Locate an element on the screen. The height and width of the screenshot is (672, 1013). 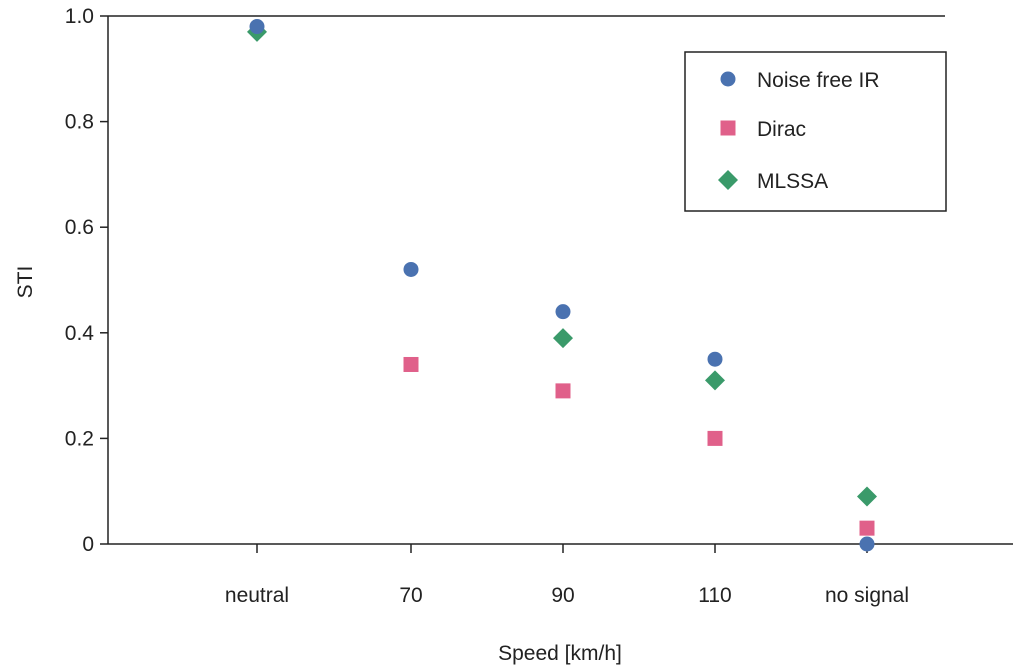
y-tick-label: 0.2 is located at coordinates (79, 438).